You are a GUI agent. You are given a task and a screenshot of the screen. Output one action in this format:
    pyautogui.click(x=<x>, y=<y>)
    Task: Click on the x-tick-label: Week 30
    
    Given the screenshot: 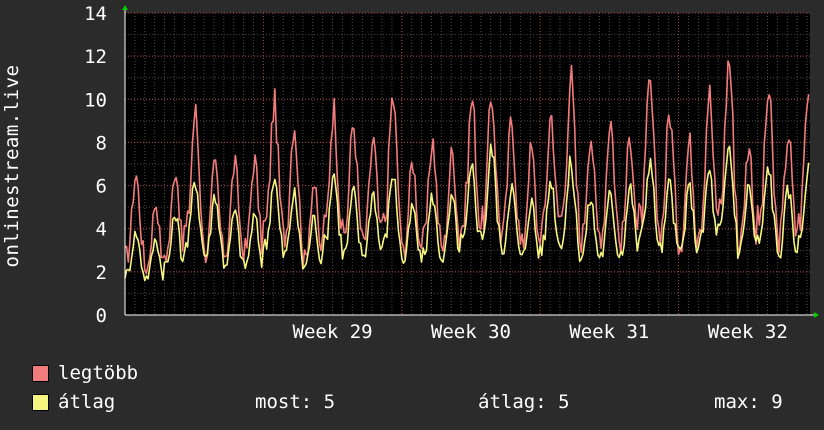 What is the action you would take?
    pyautogui.click(x=471, y=332)
    